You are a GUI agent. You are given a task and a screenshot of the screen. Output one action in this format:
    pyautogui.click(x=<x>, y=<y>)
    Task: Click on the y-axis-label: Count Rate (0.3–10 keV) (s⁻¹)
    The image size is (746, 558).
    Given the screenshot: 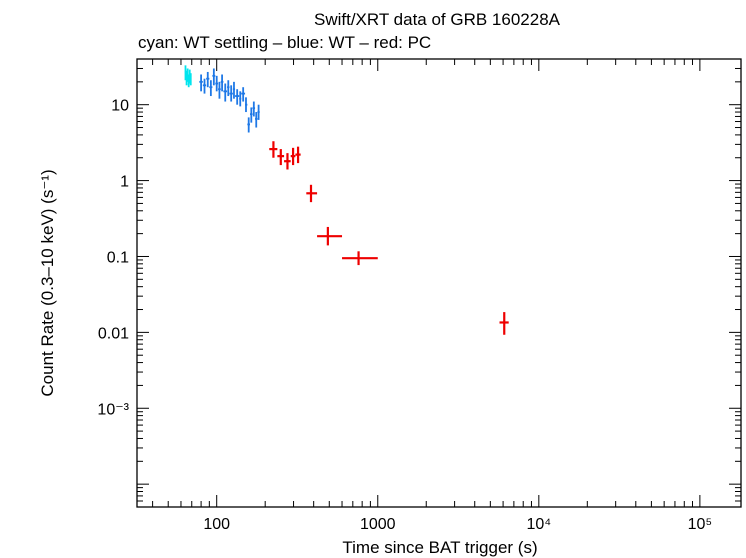 What is the action you would take?
    pyautogui.click(x=47, y=282)
    